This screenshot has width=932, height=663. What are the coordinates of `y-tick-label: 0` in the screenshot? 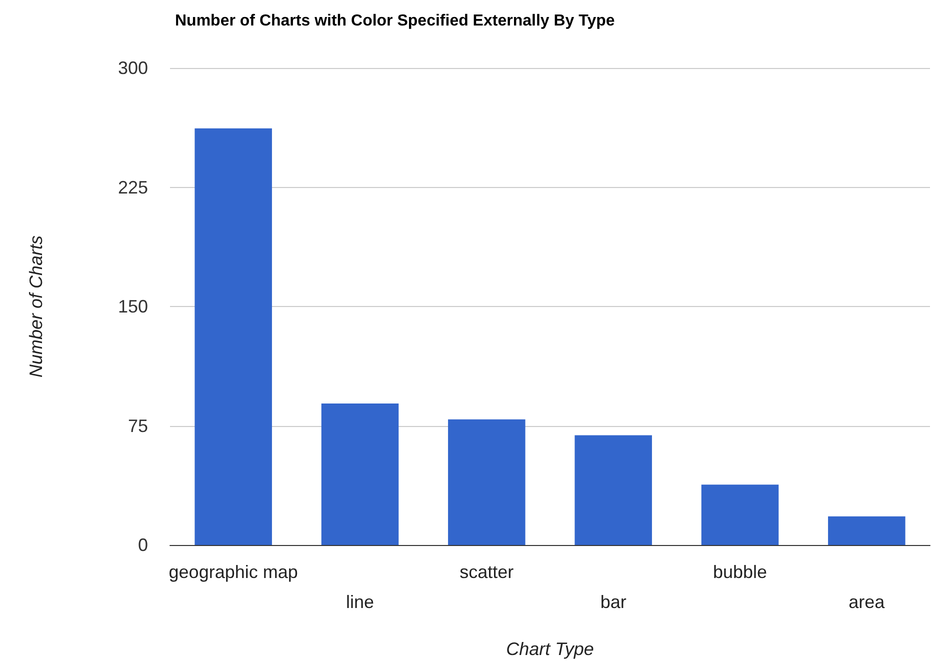 It's located at (143, 545).